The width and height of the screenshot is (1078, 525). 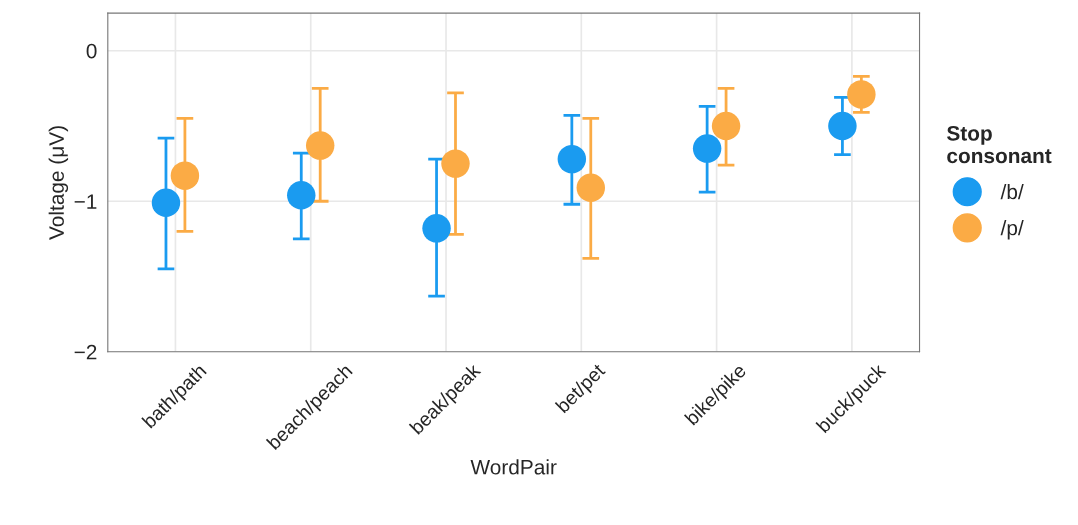 I want to click on legend-label: /b/, so click(x=1012, y=191).